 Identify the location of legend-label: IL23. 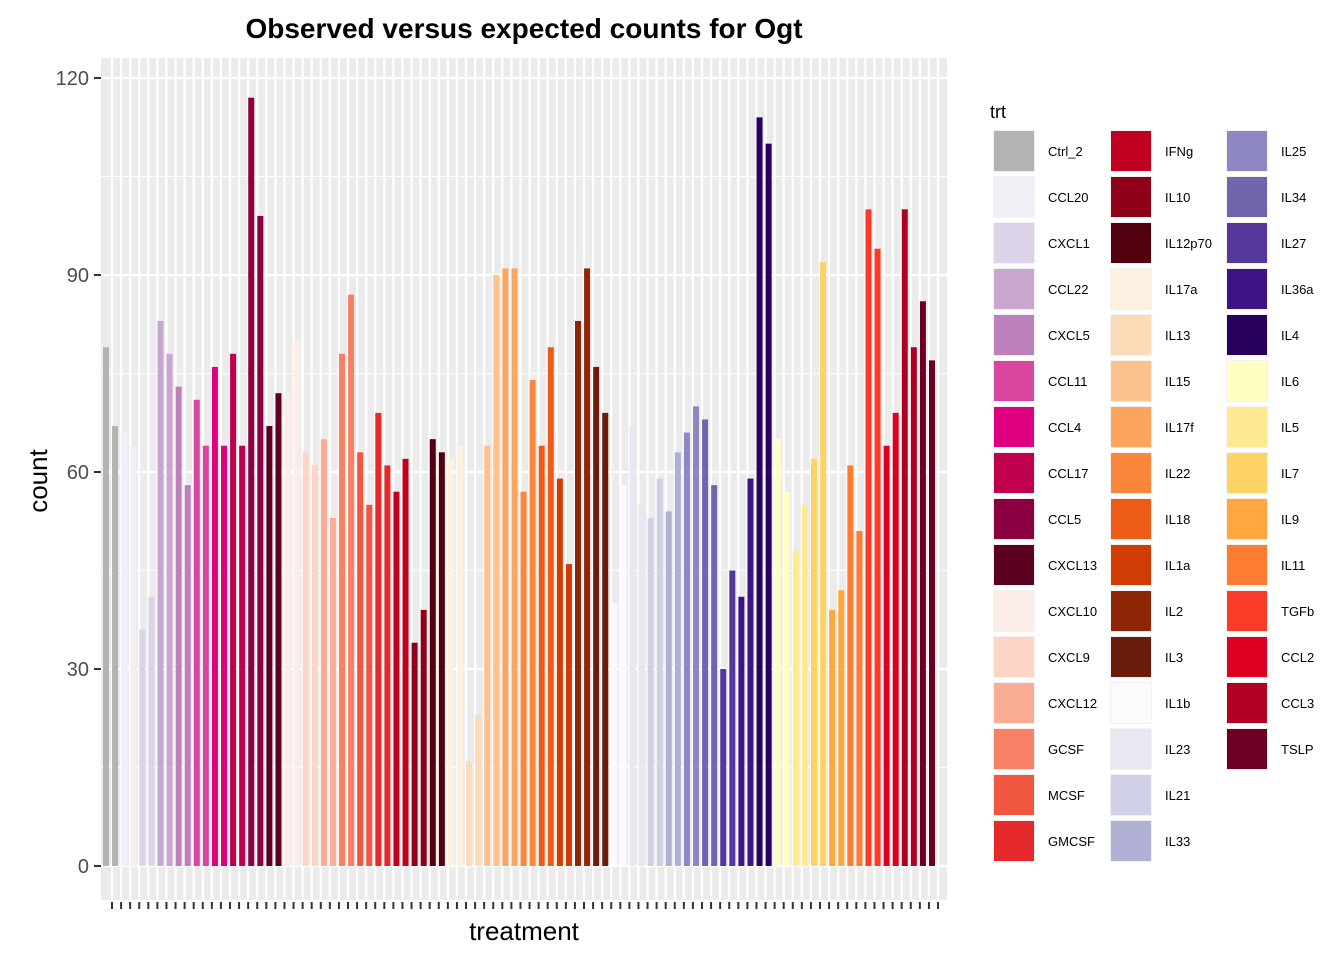
(1177, 749).